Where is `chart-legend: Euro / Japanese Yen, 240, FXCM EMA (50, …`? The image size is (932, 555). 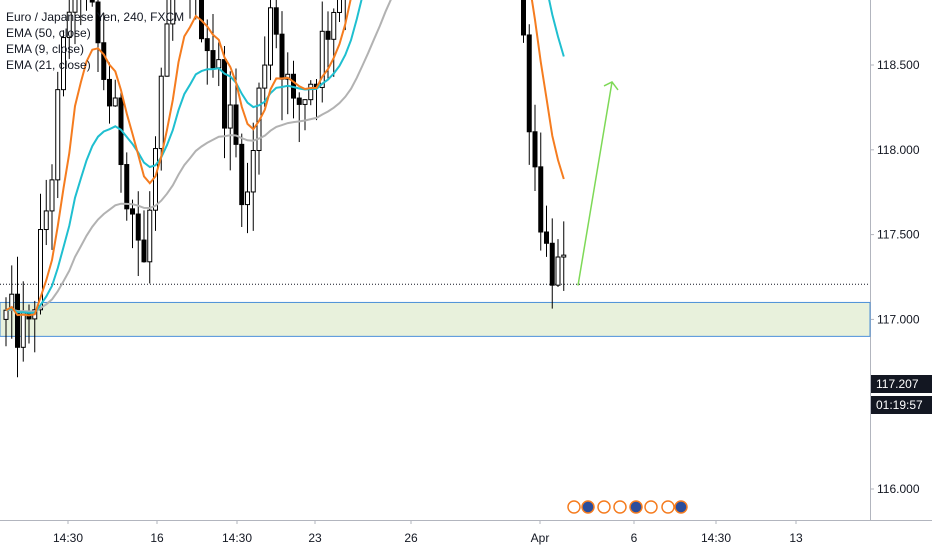
chart-legend: Euro / Japanese Yen, 240, FXCM EMA (50, … is located at coordinates (95, 41).